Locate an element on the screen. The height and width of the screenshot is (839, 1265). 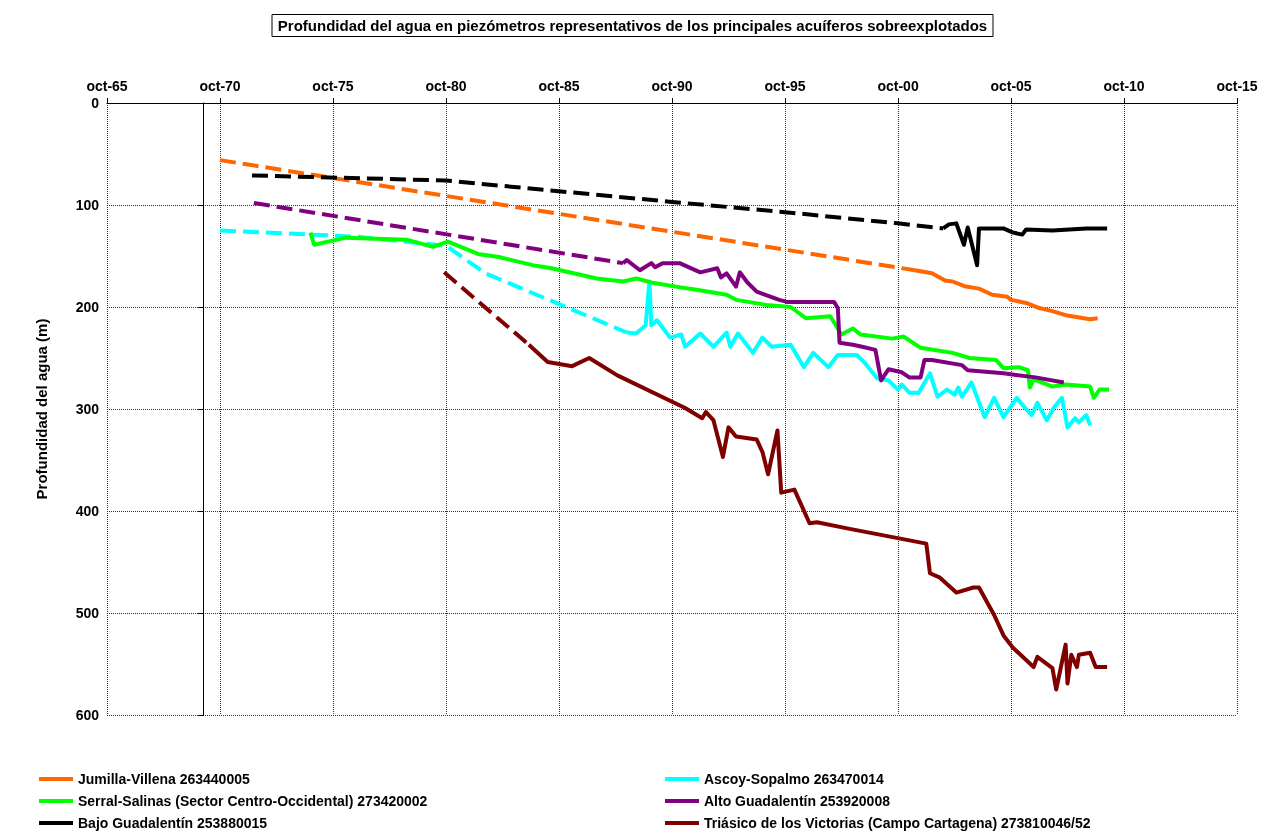
x-tick-label: oct-05 is located at coordinates (1011, 86).